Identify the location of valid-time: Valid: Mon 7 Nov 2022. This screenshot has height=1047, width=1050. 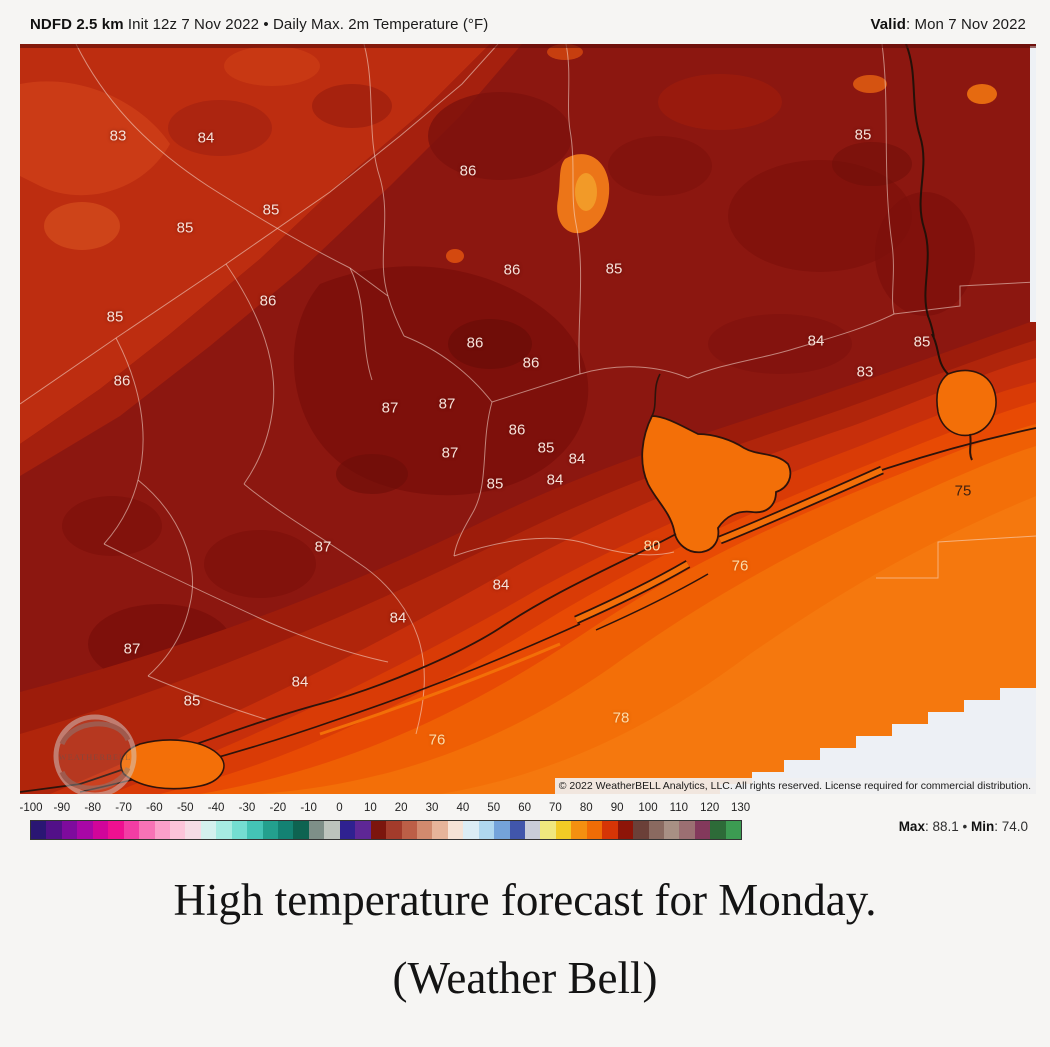
(948, 24).